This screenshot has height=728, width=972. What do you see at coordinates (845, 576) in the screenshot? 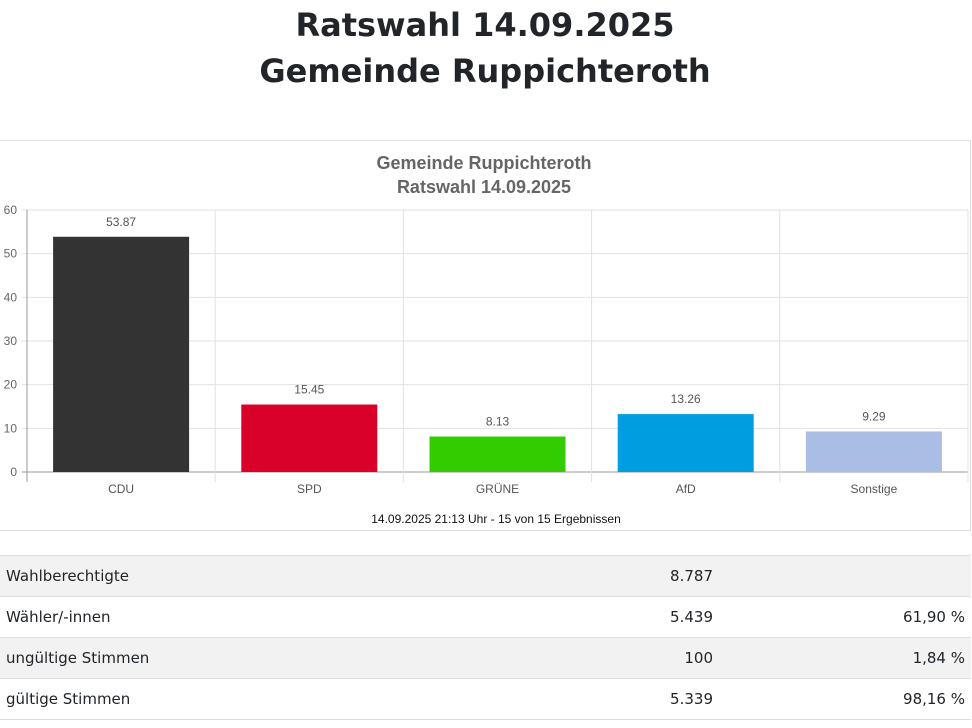
I see `stat-percent` at bounding box center [845, 576].